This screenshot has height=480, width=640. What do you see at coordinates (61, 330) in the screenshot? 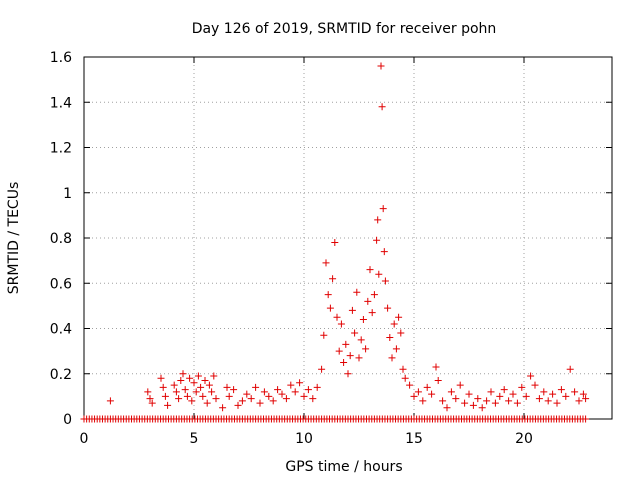
I see `y-tick-label: 0.4` at bounding box center [61, 330].